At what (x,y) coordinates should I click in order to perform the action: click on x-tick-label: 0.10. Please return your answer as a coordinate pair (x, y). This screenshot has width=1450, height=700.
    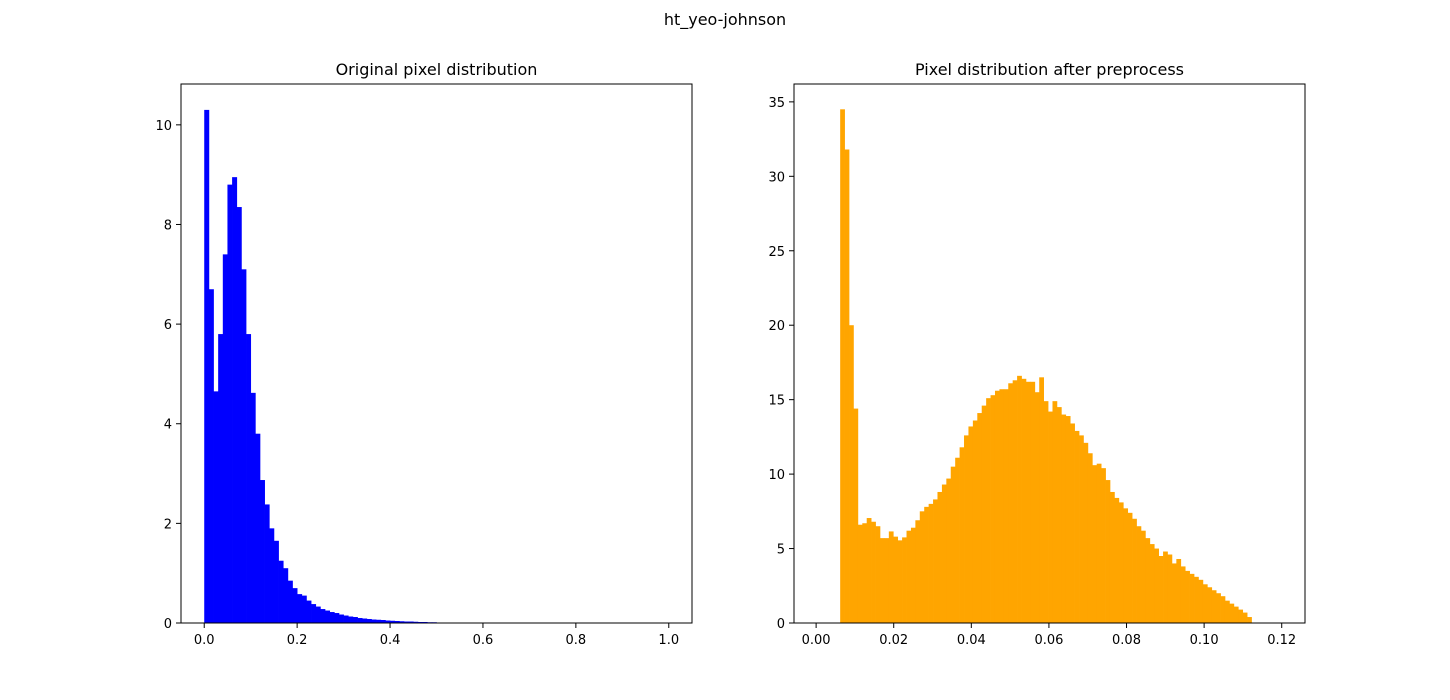
    Looking at the image, I should click on (1204, 640).